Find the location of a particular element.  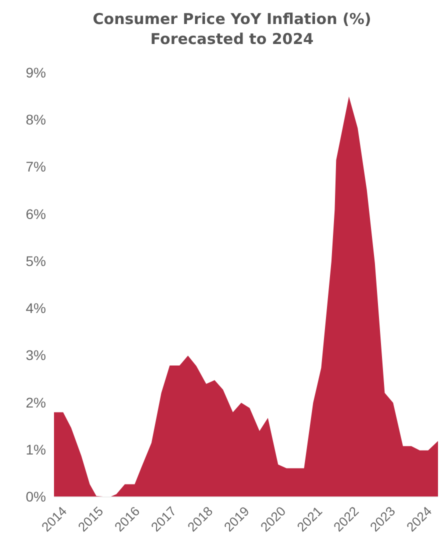

y-tick-label: 6% is located at coordinates (36, 214).